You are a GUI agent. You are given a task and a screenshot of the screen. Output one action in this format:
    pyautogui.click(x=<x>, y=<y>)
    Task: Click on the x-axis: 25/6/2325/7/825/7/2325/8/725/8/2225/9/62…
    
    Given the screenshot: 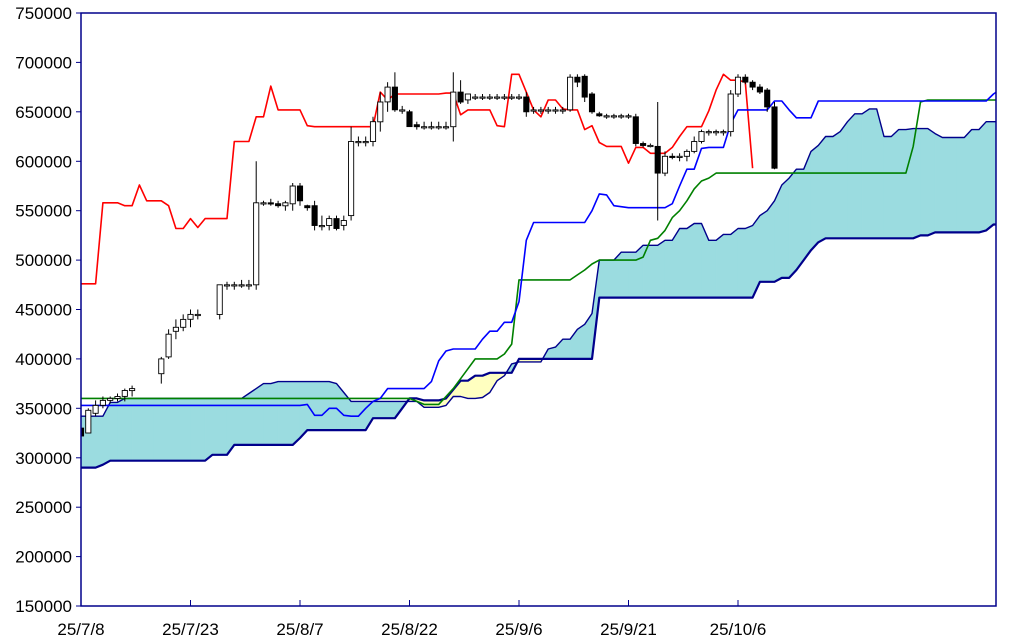 What is the action you would take?
    pyautogui.click(x=411, y=619)
    